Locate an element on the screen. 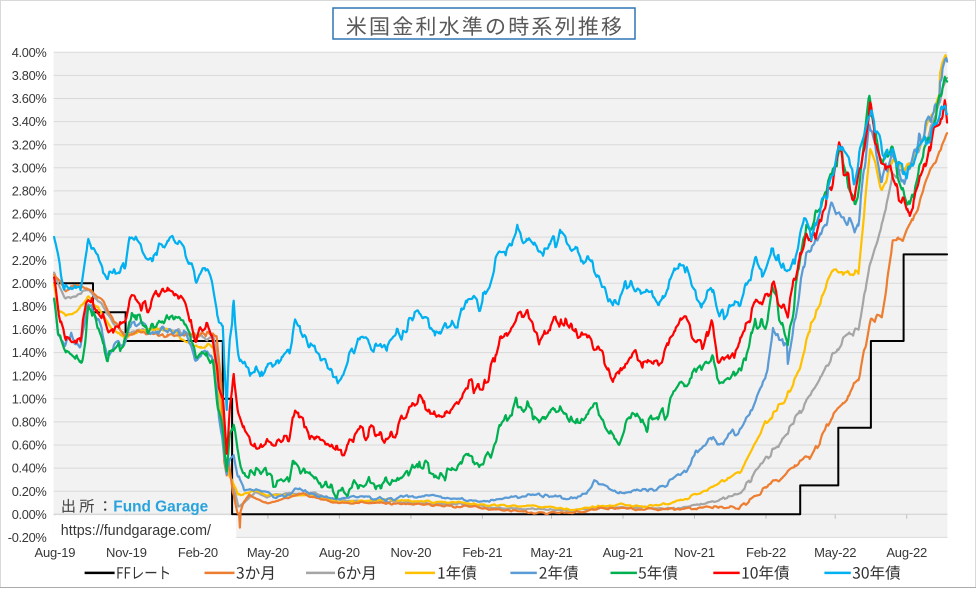  svg-text: 1.60% is located at coordinates (29, 329).